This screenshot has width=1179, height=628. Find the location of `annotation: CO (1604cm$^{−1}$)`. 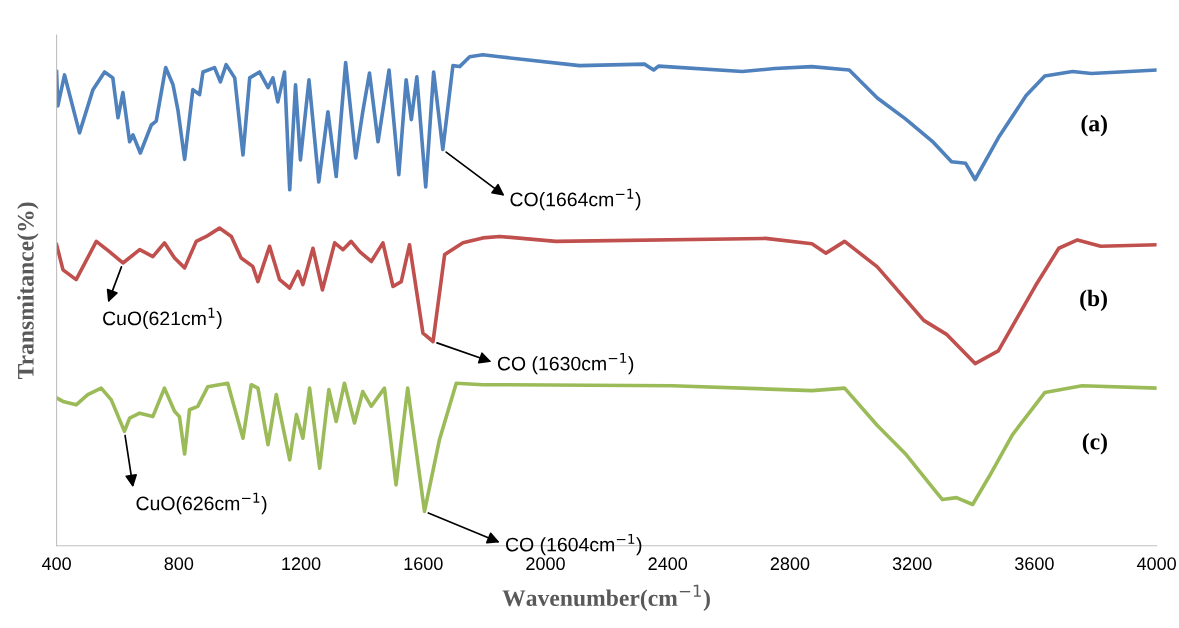

annotation: CO (1604cm$^{−1}$) is located at coordinates (574, 544).